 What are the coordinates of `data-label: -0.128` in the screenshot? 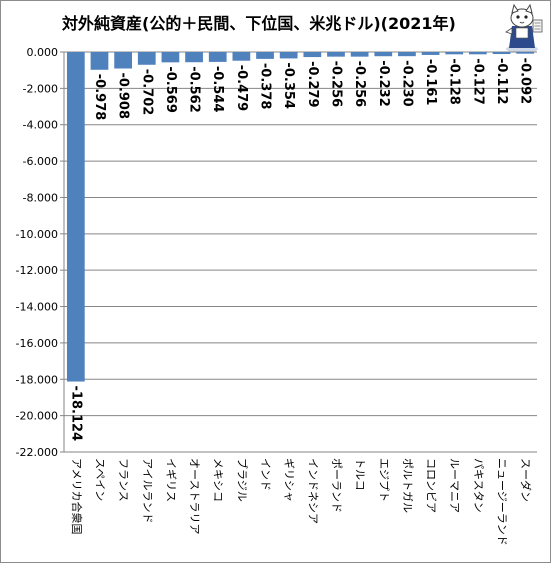 It's located at (454, 81).